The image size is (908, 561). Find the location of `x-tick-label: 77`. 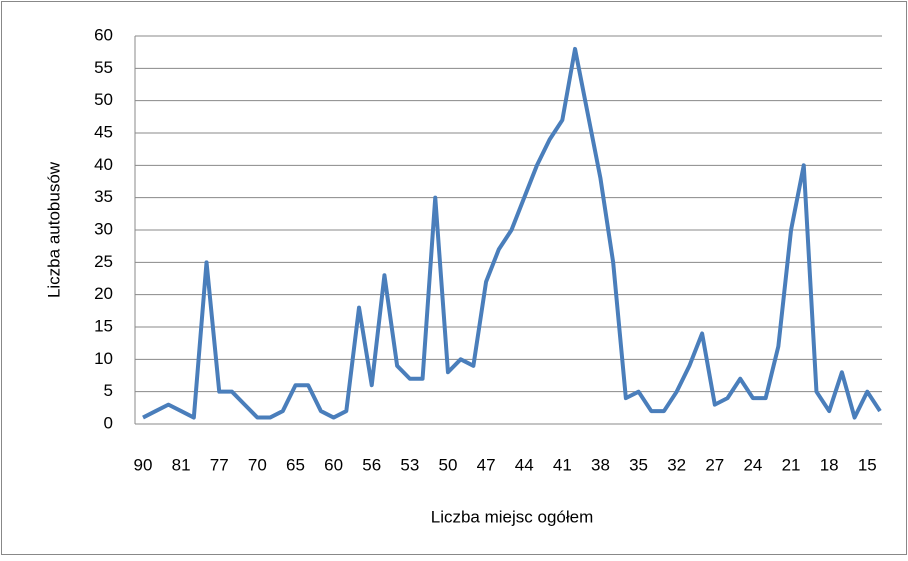

x-tick-label: 77 is located at coordinates (219, 464).